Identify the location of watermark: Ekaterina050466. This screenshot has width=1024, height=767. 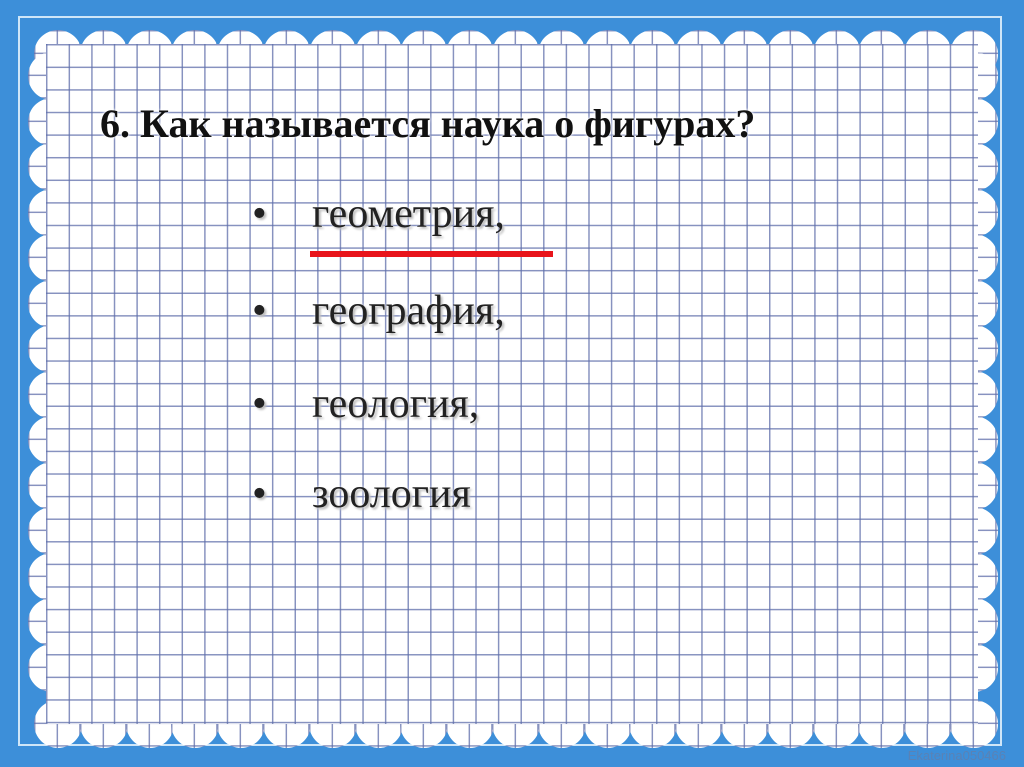
(956, 755).